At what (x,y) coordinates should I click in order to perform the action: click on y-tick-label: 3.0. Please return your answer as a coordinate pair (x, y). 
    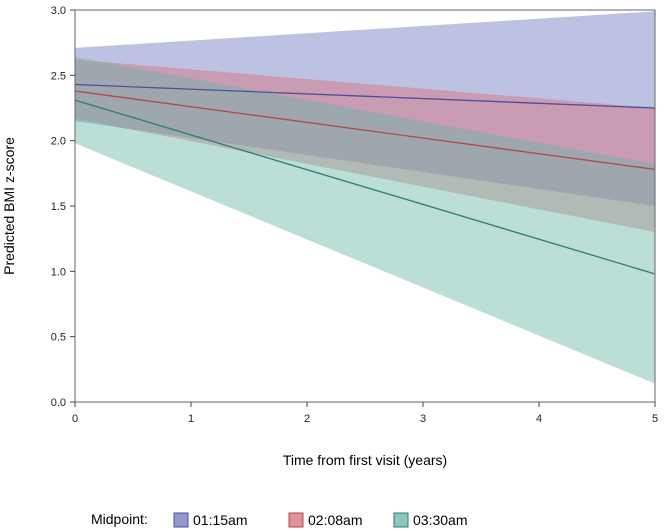
    Looking at the image, I should click on (58, 11).